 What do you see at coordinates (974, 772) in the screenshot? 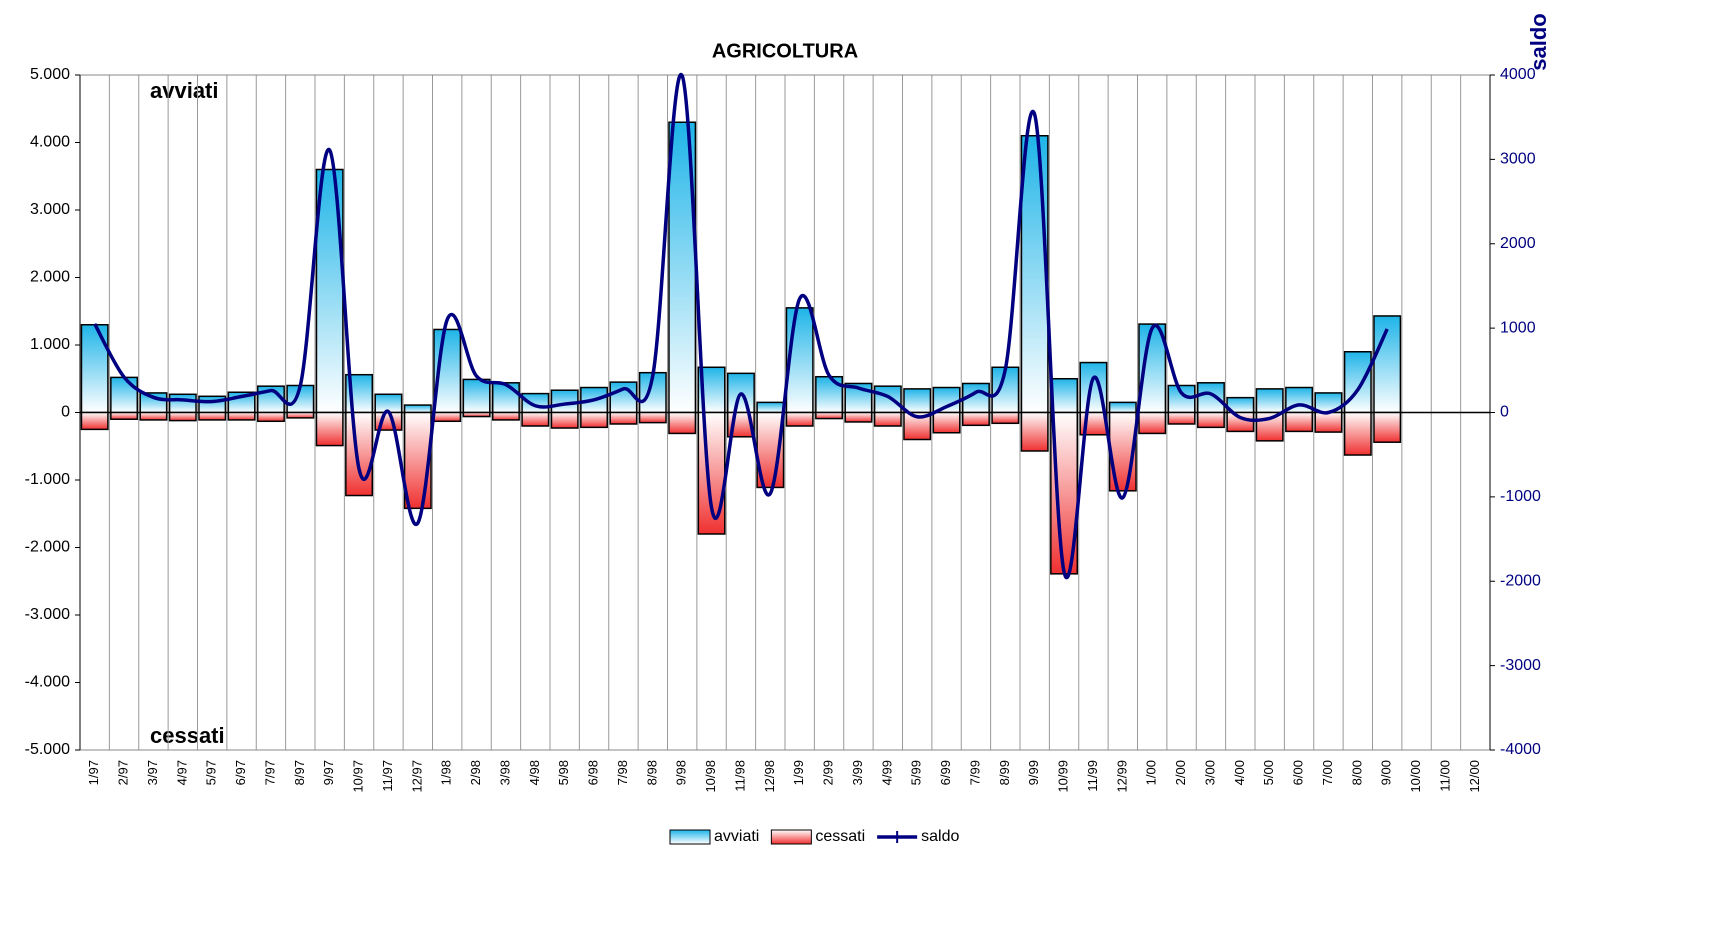
I see `x-tick-label: 7/99` at bounding box center [974, 772].